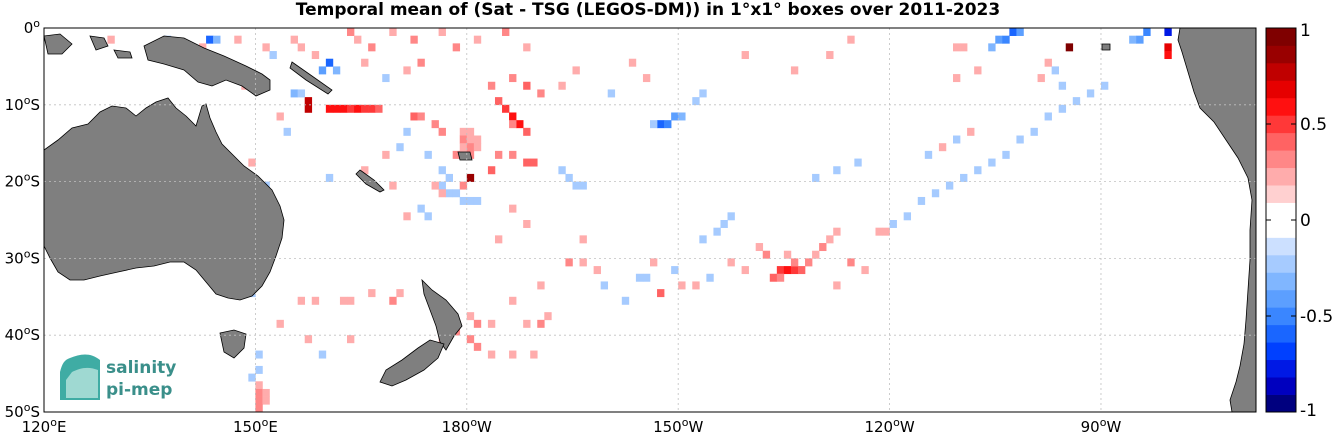 The image size is (1338, 438). I want to click on australia-landmass, so click(164, 199).